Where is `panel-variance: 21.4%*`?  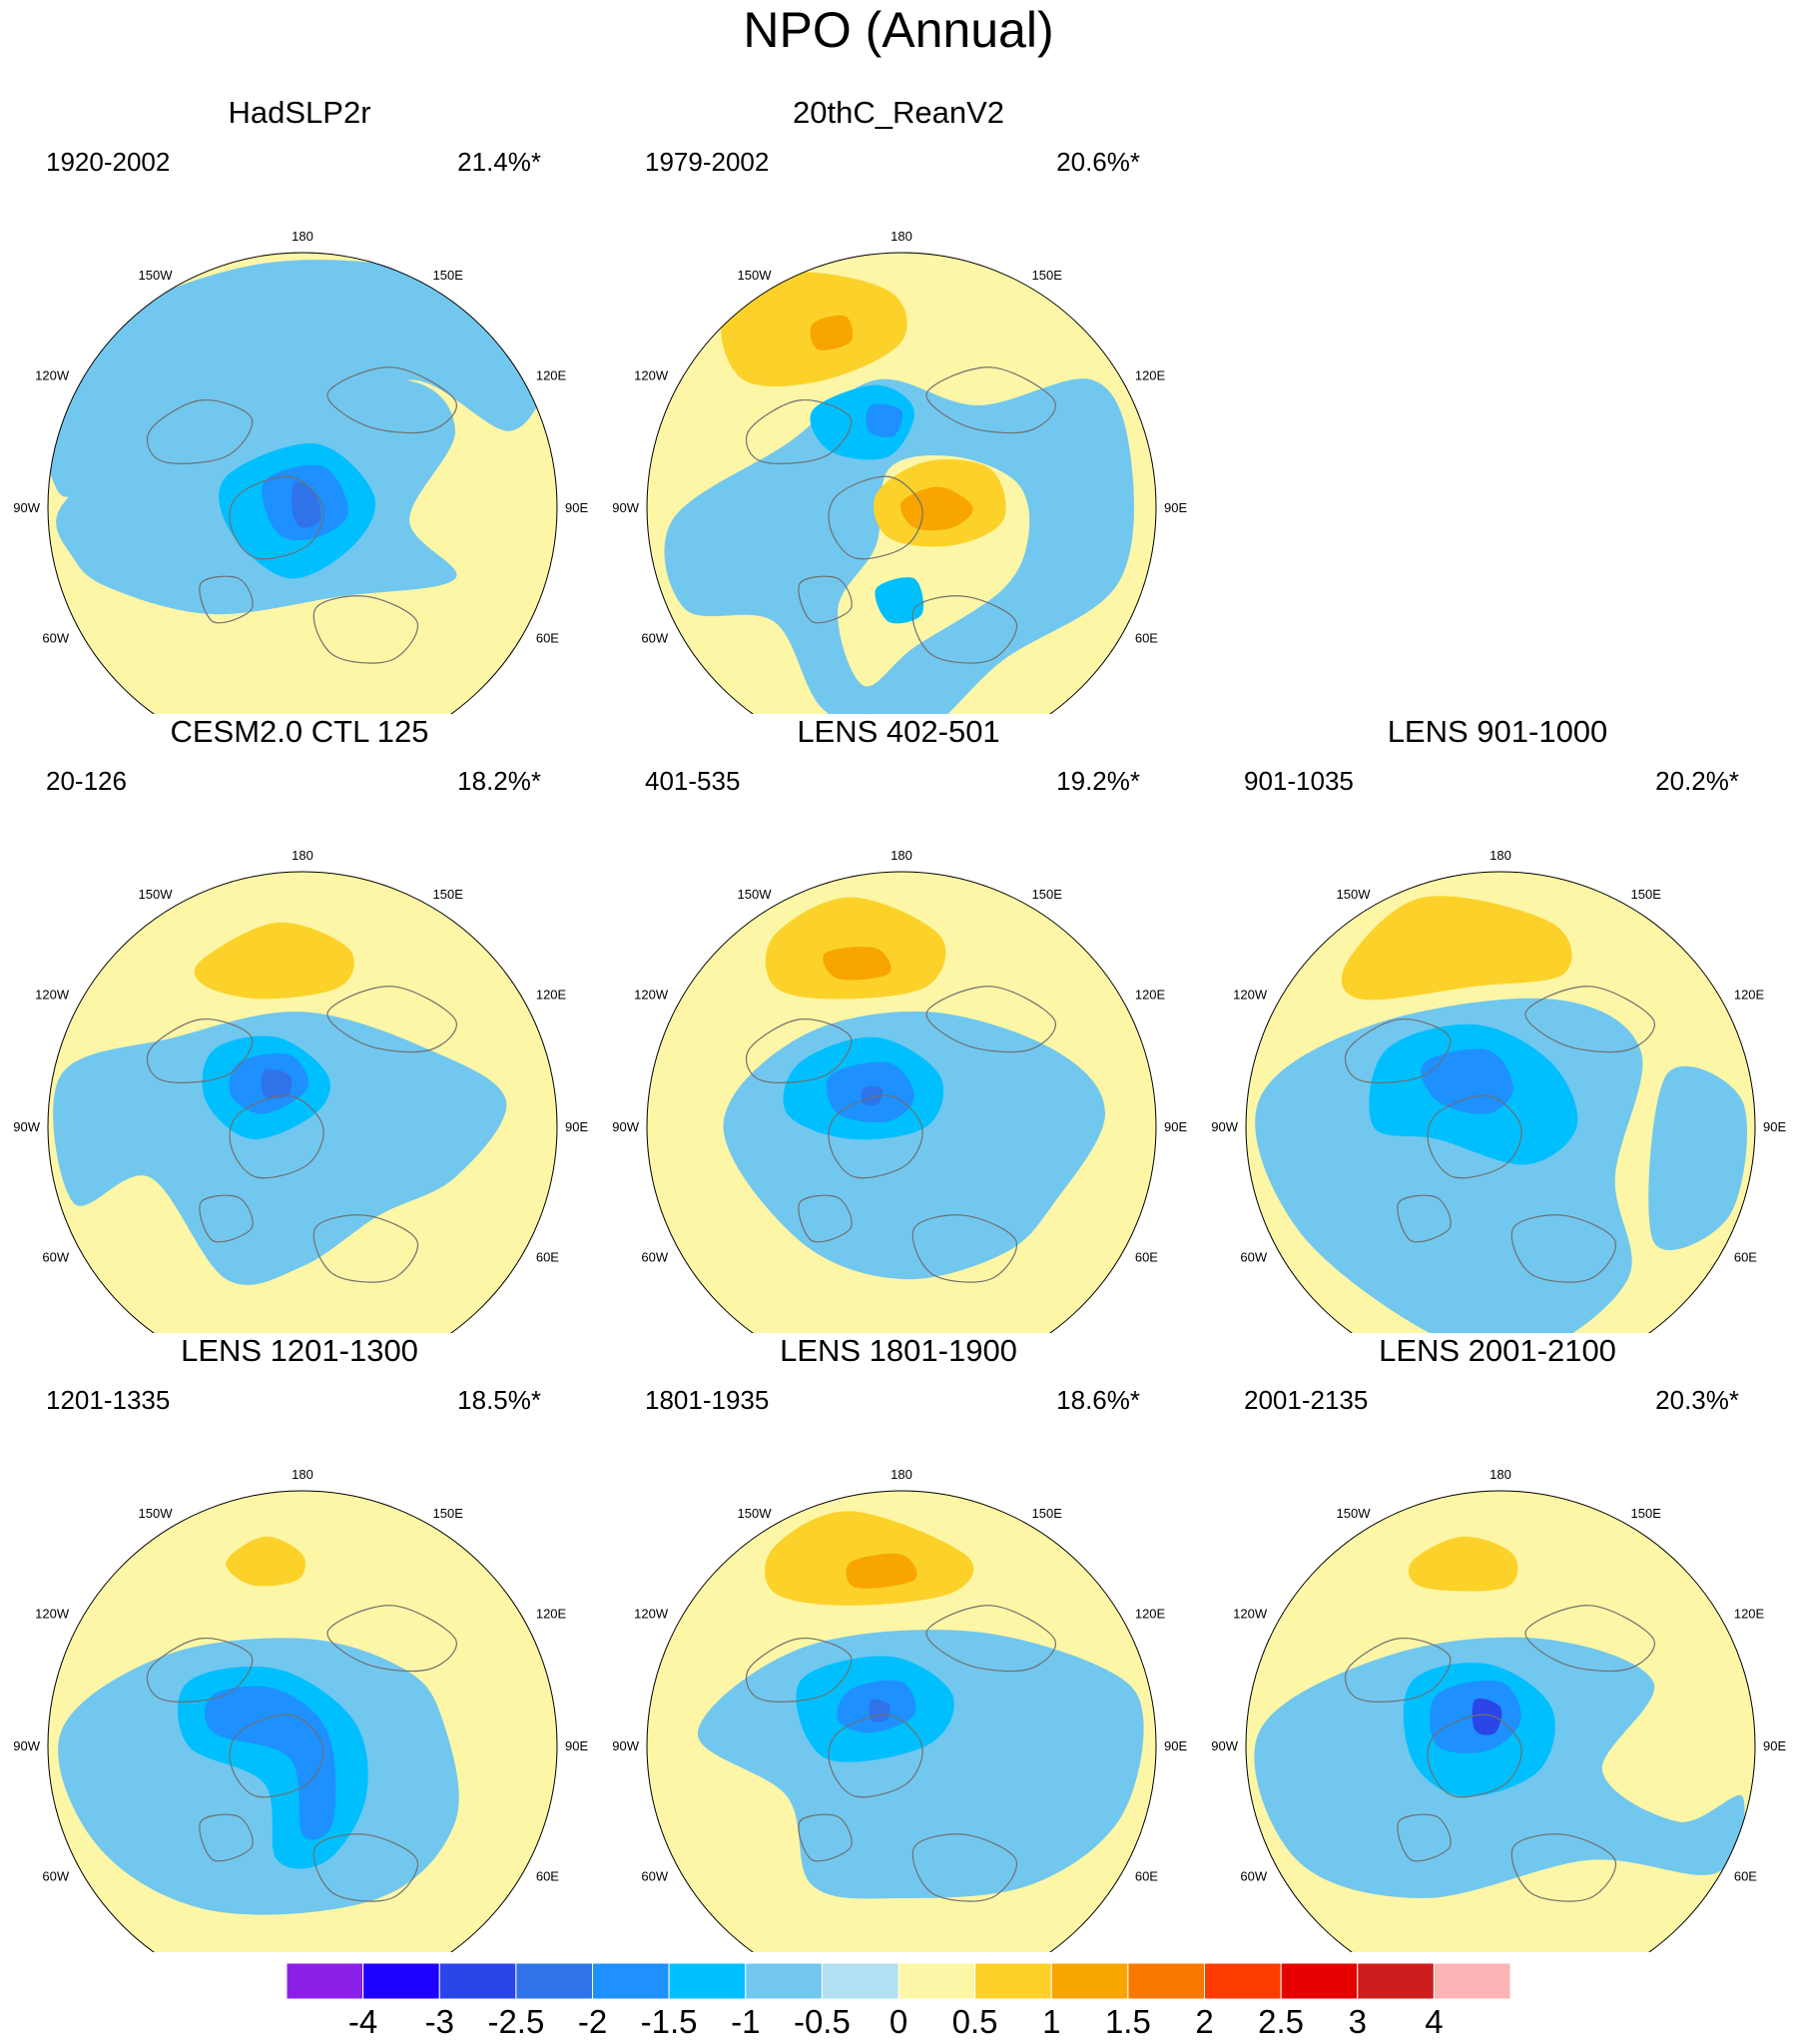
panel-variance: 21.4%* is located at coordinates (499, 162).